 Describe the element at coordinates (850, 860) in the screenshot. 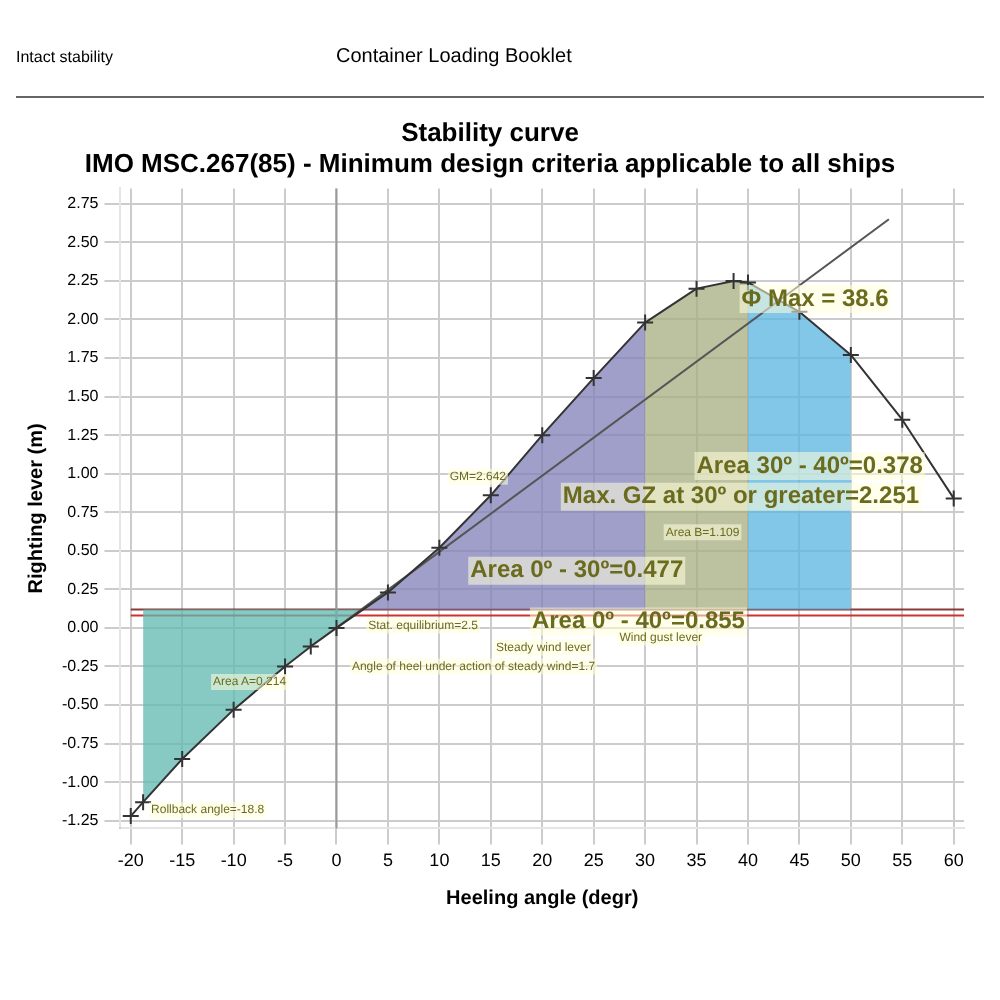

I see `x-tick-label: 50` at that location.